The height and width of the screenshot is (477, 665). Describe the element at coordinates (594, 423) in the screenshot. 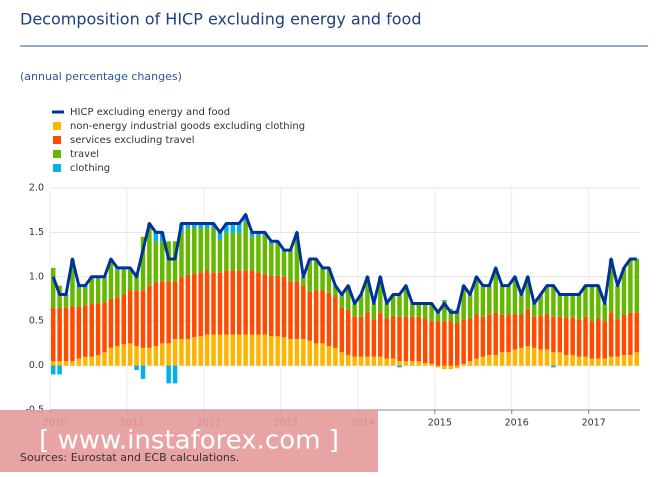

I see `x-tick-label: 2017` at that location.